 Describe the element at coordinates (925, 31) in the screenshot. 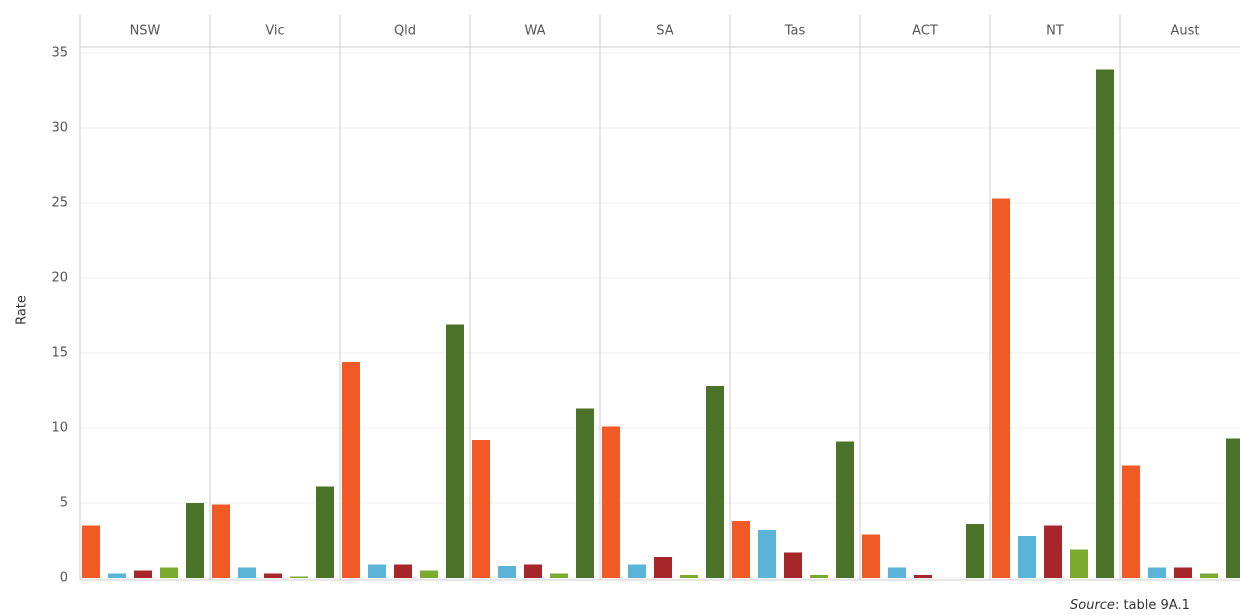

I see `panel-header: ACT` at that location.